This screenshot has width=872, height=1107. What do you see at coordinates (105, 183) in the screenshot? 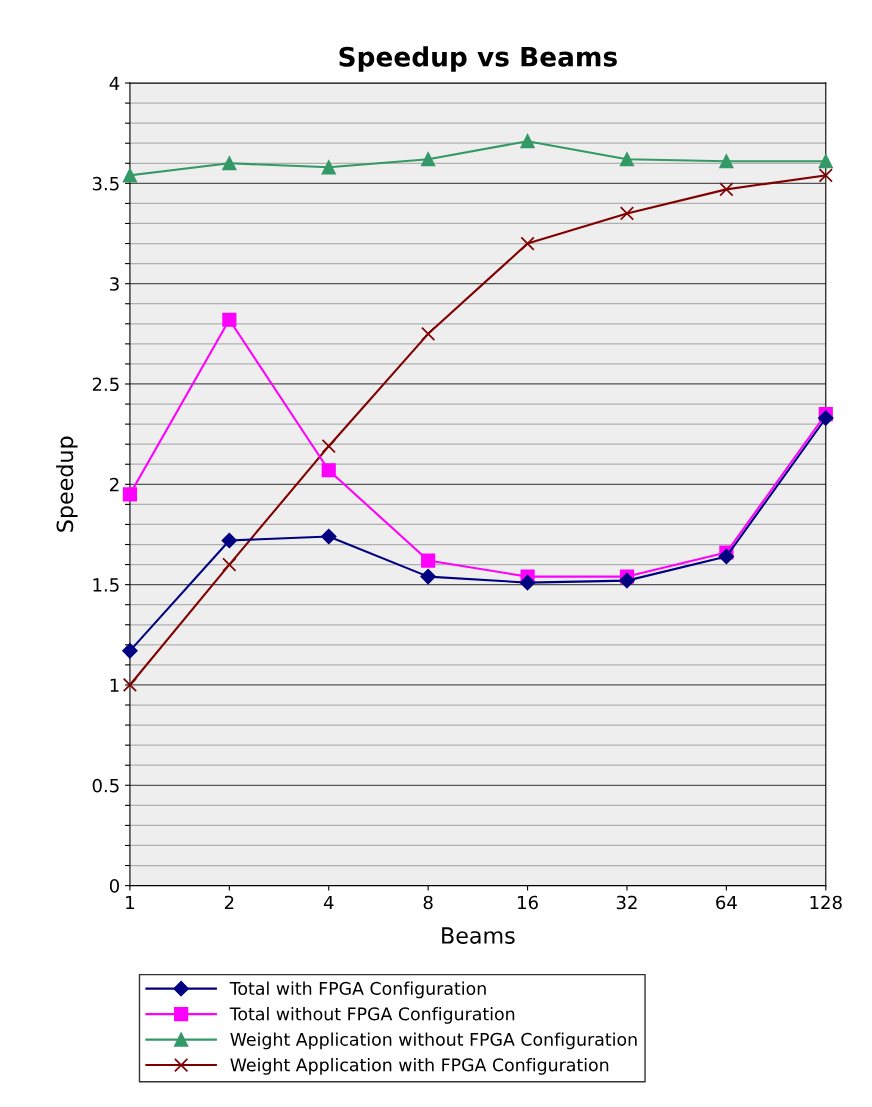
I see `y-tick-label: 3.5` at bounding box center [105, 183].